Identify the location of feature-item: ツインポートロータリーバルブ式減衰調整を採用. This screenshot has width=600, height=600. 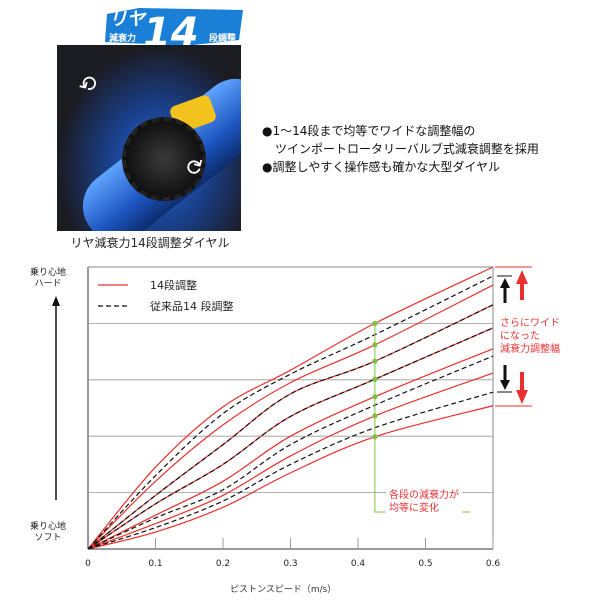
(407, 149).